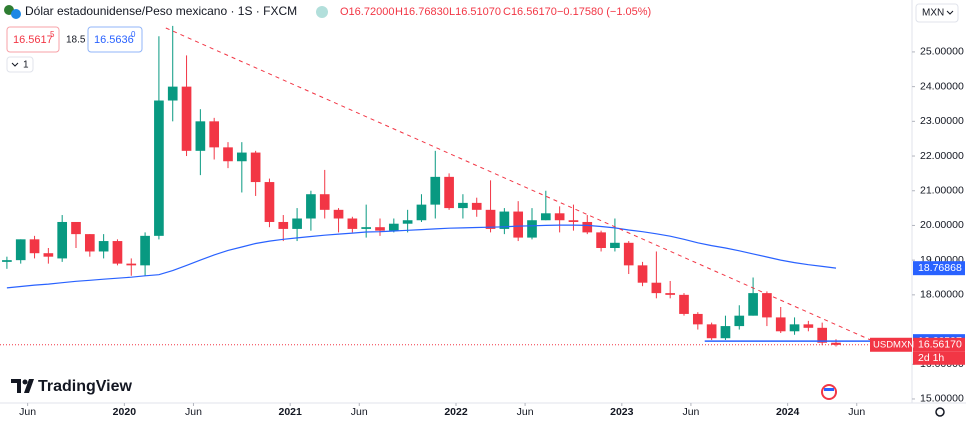 The image size is (966, 426). I want to click on y-tick-label: 24.00000, so click(942, 86).